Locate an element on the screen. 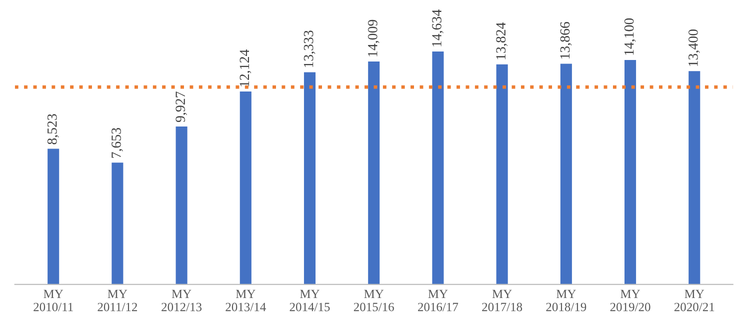 The image size is (744, 327). data-label: 13,400 is located at coordinates (694, 48).